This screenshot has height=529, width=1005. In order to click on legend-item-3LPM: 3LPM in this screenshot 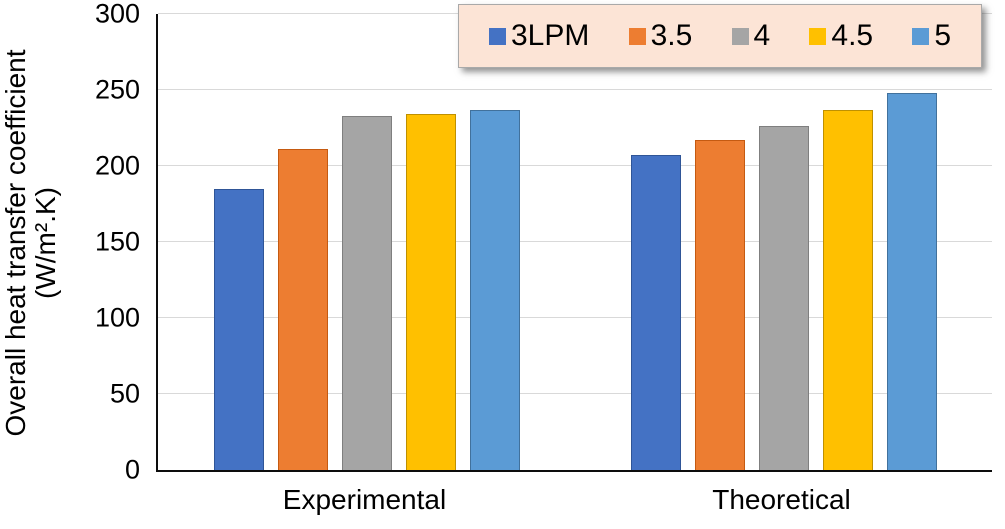, I will do `click(539, 36)`.